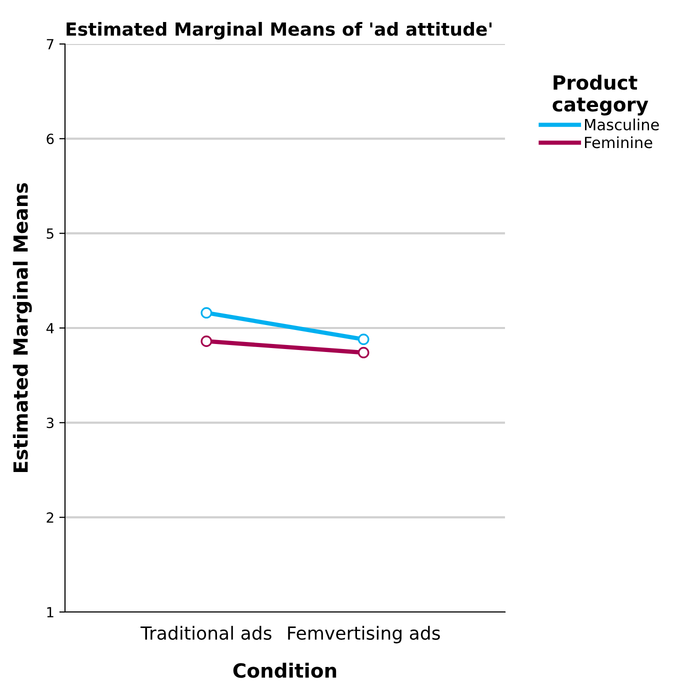  I want to click on y-tick-label: 7, so click(50, 44).